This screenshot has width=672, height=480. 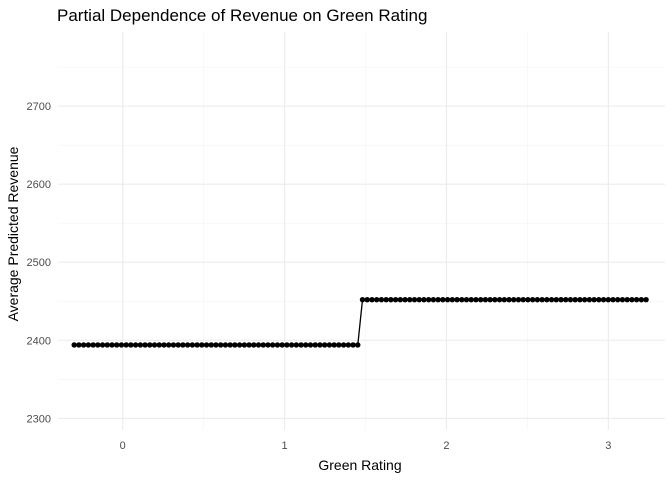 I want to click on y-tick-label: 2500, so click(x=39, y=263).